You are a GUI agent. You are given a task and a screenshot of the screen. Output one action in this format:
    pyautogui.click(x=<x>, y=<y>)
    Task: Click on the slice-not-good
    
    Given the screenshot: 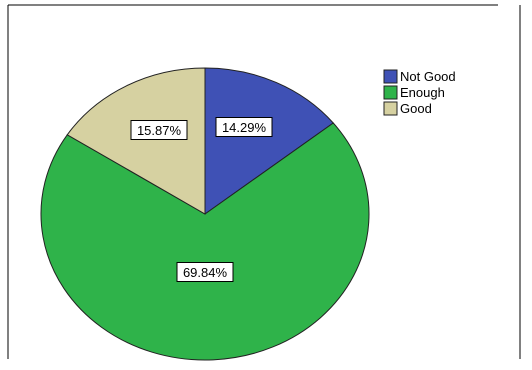 What is the action you would take?
    pyautogui.click(x=269, y=141)
    